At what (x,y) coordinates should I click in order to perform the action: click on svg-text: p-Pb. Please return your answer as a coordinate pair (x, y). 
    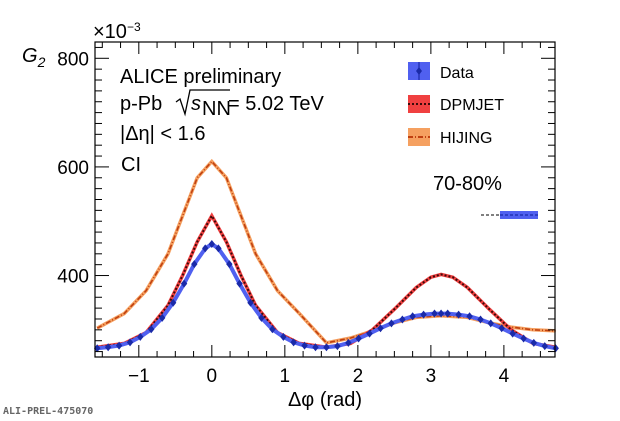
    Looking at the image, I should click on (141, 104).